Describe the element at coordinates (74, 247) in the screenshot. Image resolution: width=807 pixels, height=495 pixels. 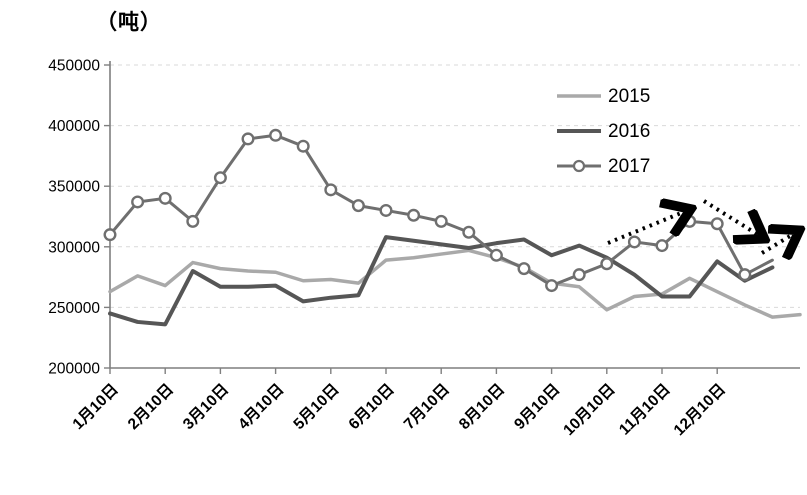
I see `y-tick-label: 300000` at that location.